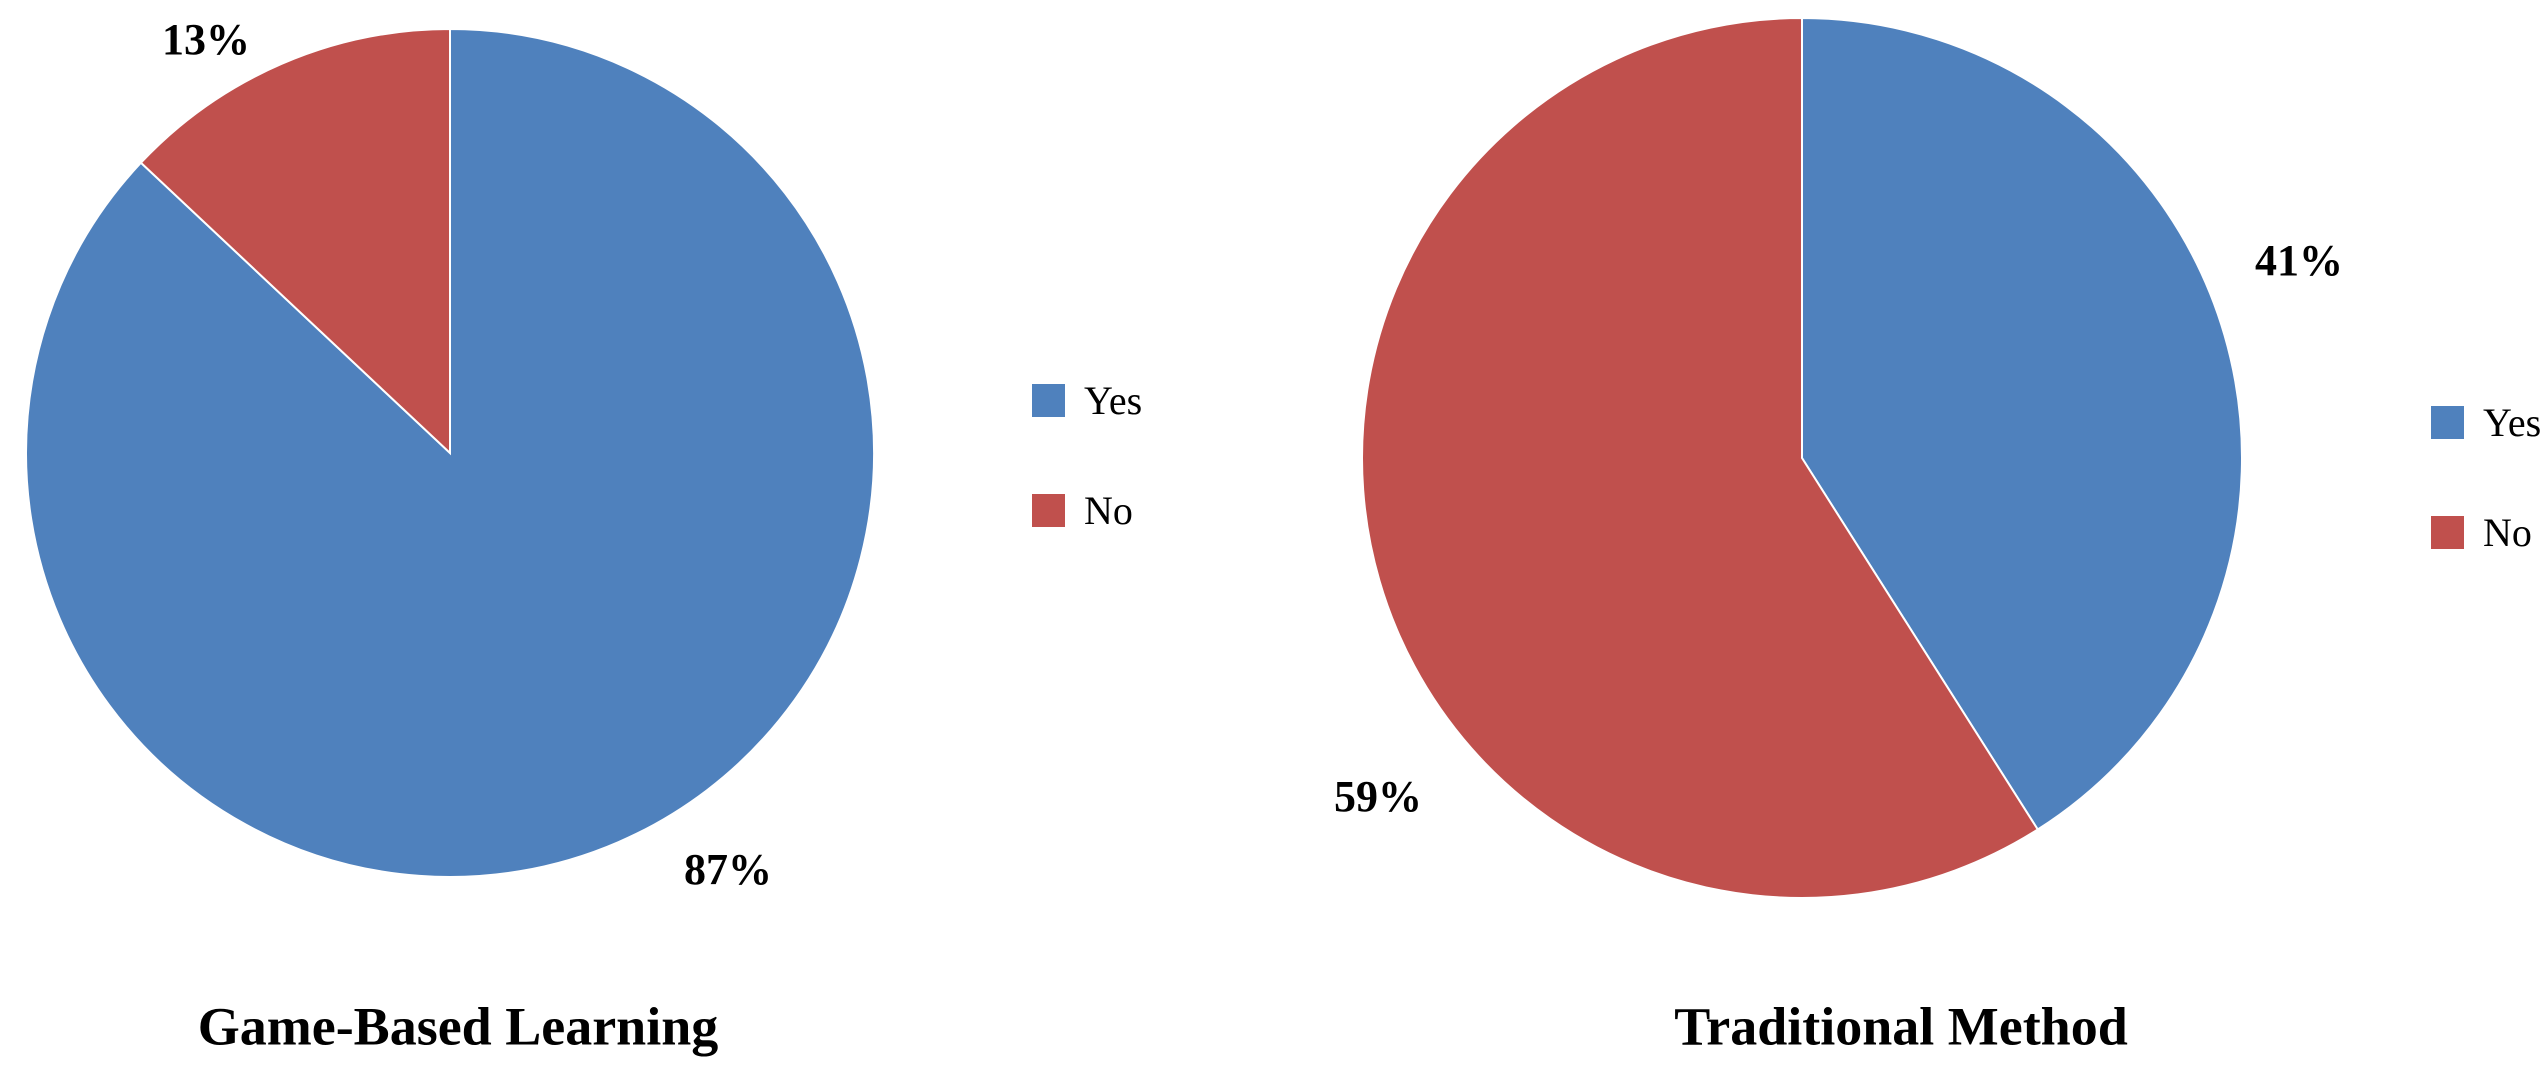 This screenshot has width=2548, height=1082. What do you see at coordinates (458, 1026) in the screenshot?
I see `chart-title: Game-Based Learning` at bounding box center [458, 1026].